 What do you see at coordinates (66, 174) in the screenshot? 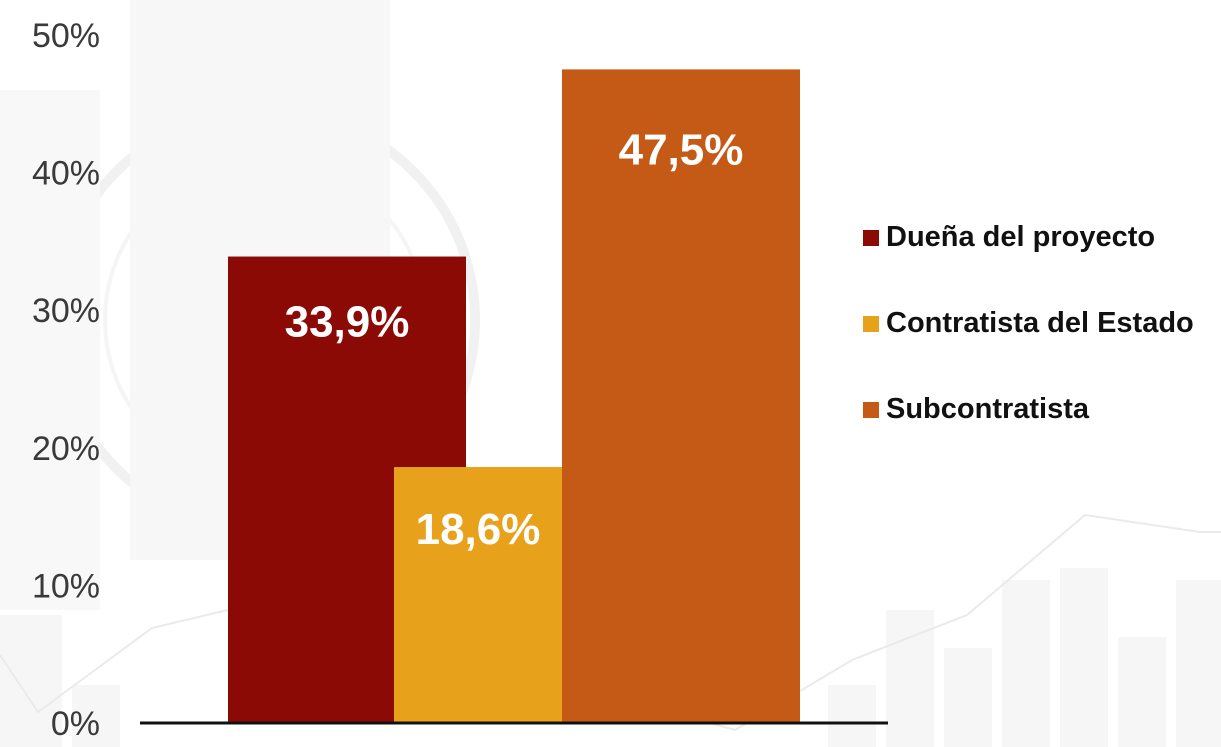
I see `y-tick-label: 40%` at bounding box center [66, 174].